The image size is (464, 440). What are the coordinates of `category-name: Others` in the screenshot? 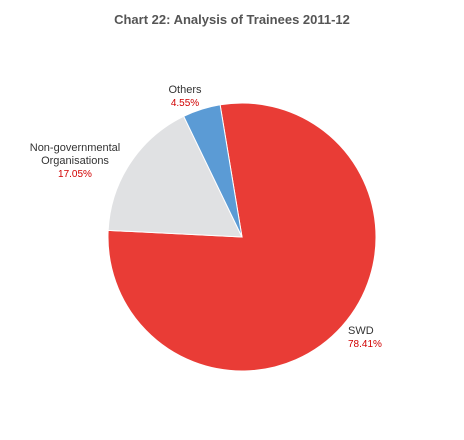 It's located at (185, 90).